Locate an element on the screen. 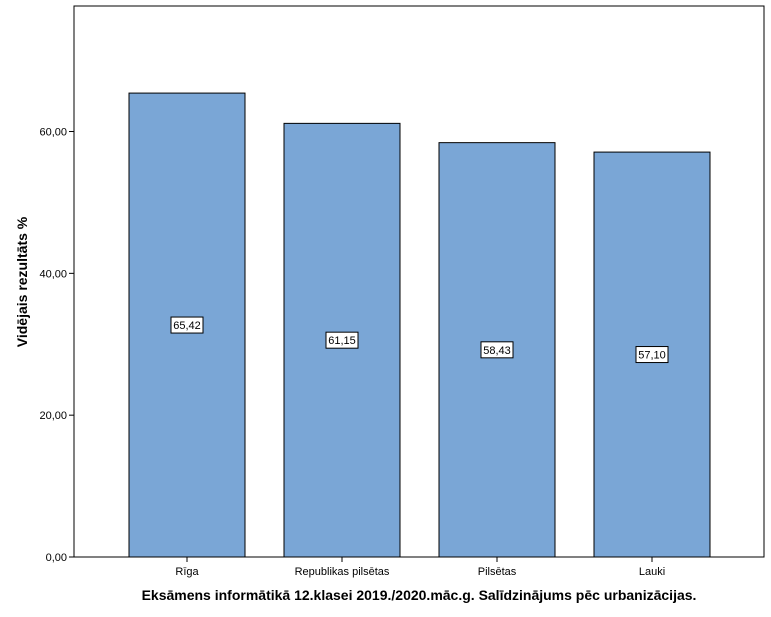  y-axis-ticks: 0,00 20,00 40,00 60,00 is located at coordinates (56, 345).